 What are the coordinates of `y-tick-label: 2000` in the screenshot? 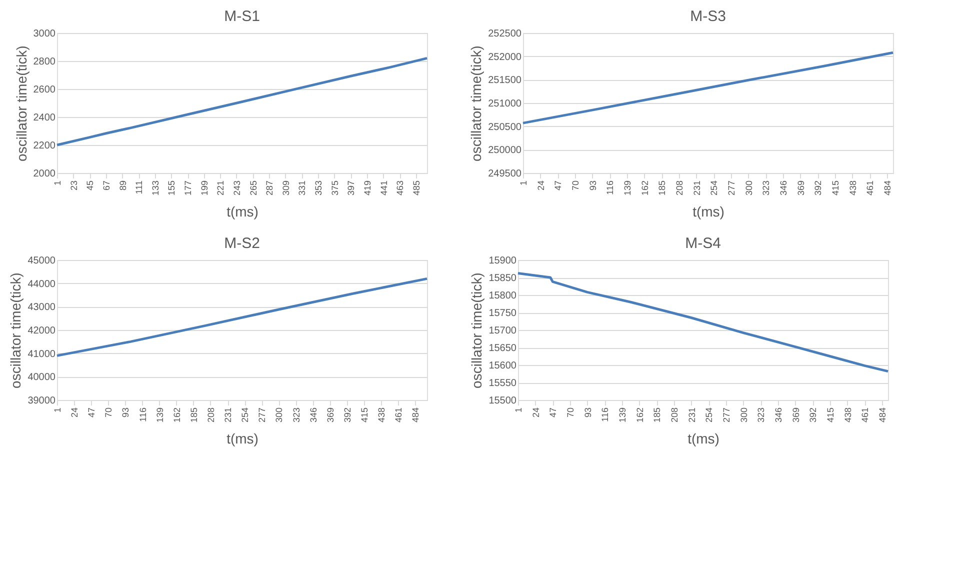 It's located at (44, 174).